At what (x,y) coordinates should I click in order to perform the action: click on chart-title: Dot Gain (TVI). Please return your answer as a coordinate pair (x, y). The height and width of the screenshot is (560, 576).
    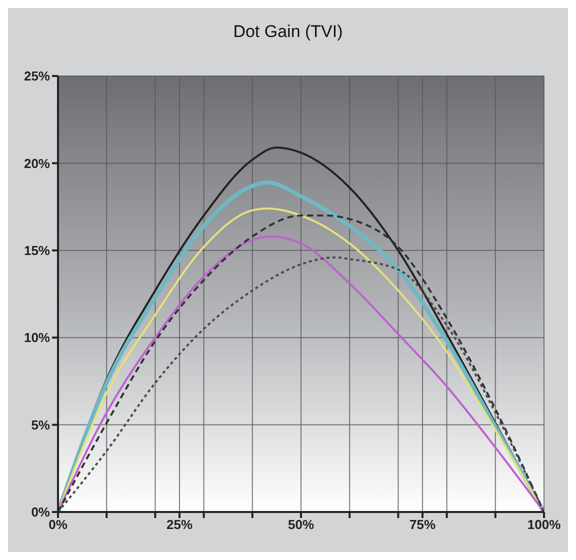
    Looking at the image, I should click on (288, 32).